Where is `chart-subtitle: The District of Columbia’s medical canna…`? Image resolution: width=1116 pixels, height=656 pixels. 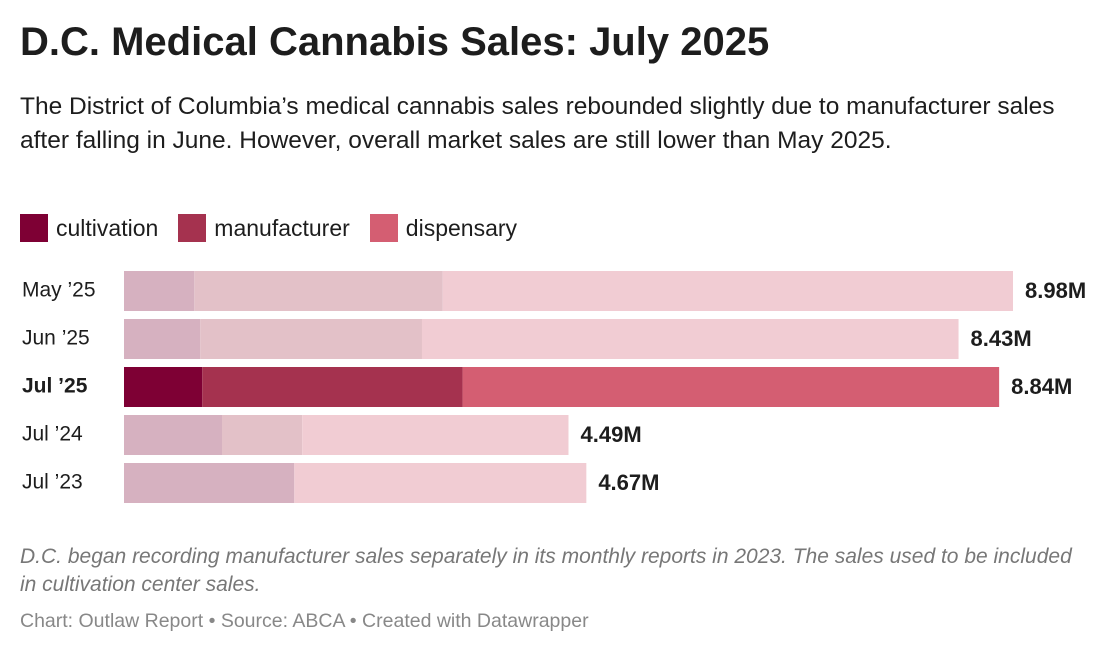
chart-subtitle: The District of Columbia’s medical canna… is located at coordinates (537, 123).